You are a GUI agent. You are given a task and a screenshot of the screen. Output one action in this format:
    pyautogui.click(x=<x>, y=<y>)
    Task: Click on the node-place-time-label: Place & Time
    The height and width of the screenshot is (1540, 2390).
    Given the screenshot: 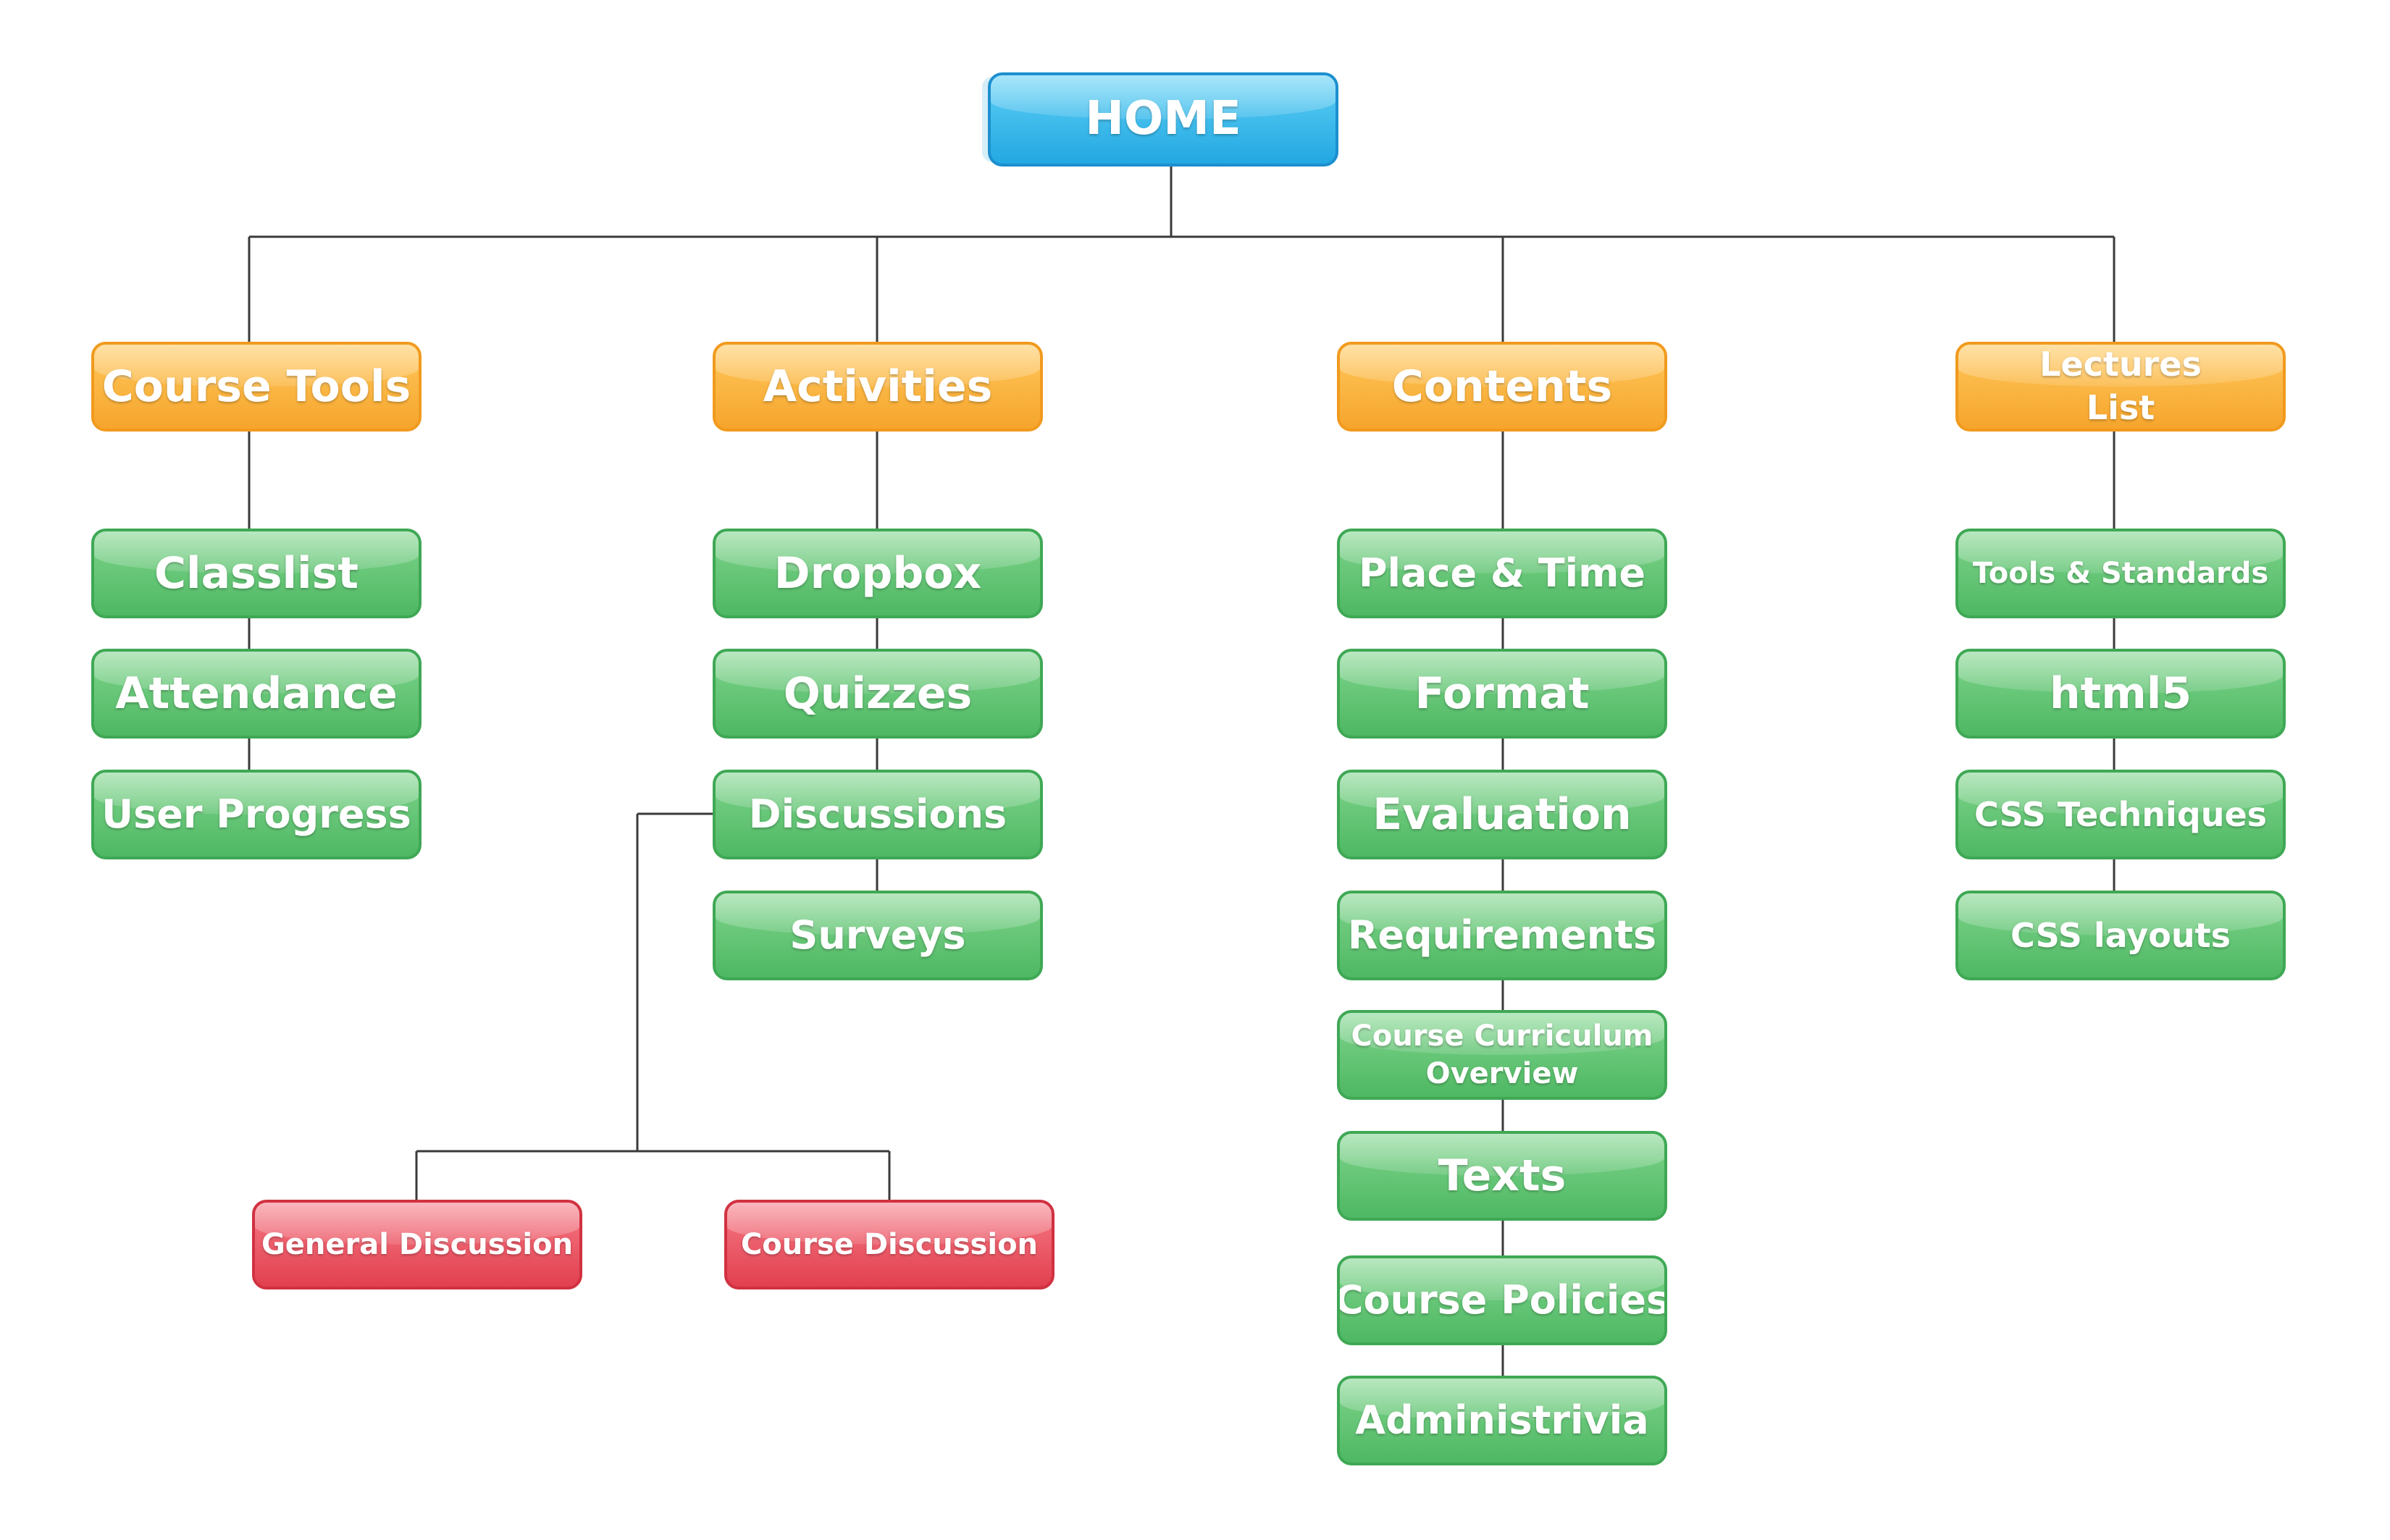 What is the action you would take?
    pyautogui.click(x=1502, y=573)
    